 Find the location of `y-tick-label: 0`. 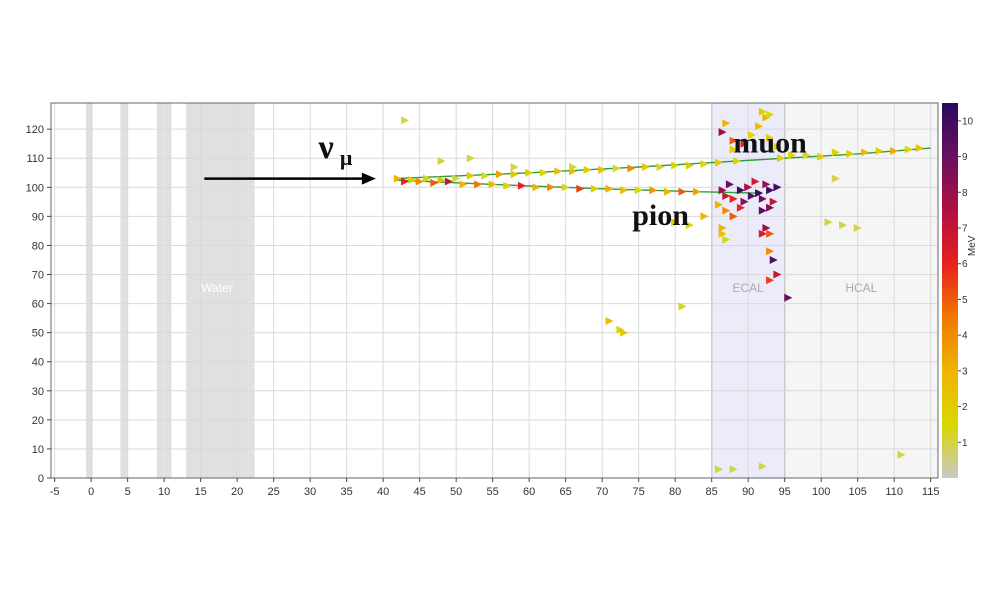

y-tick-label: 0 is located at coordinates (41, 479).